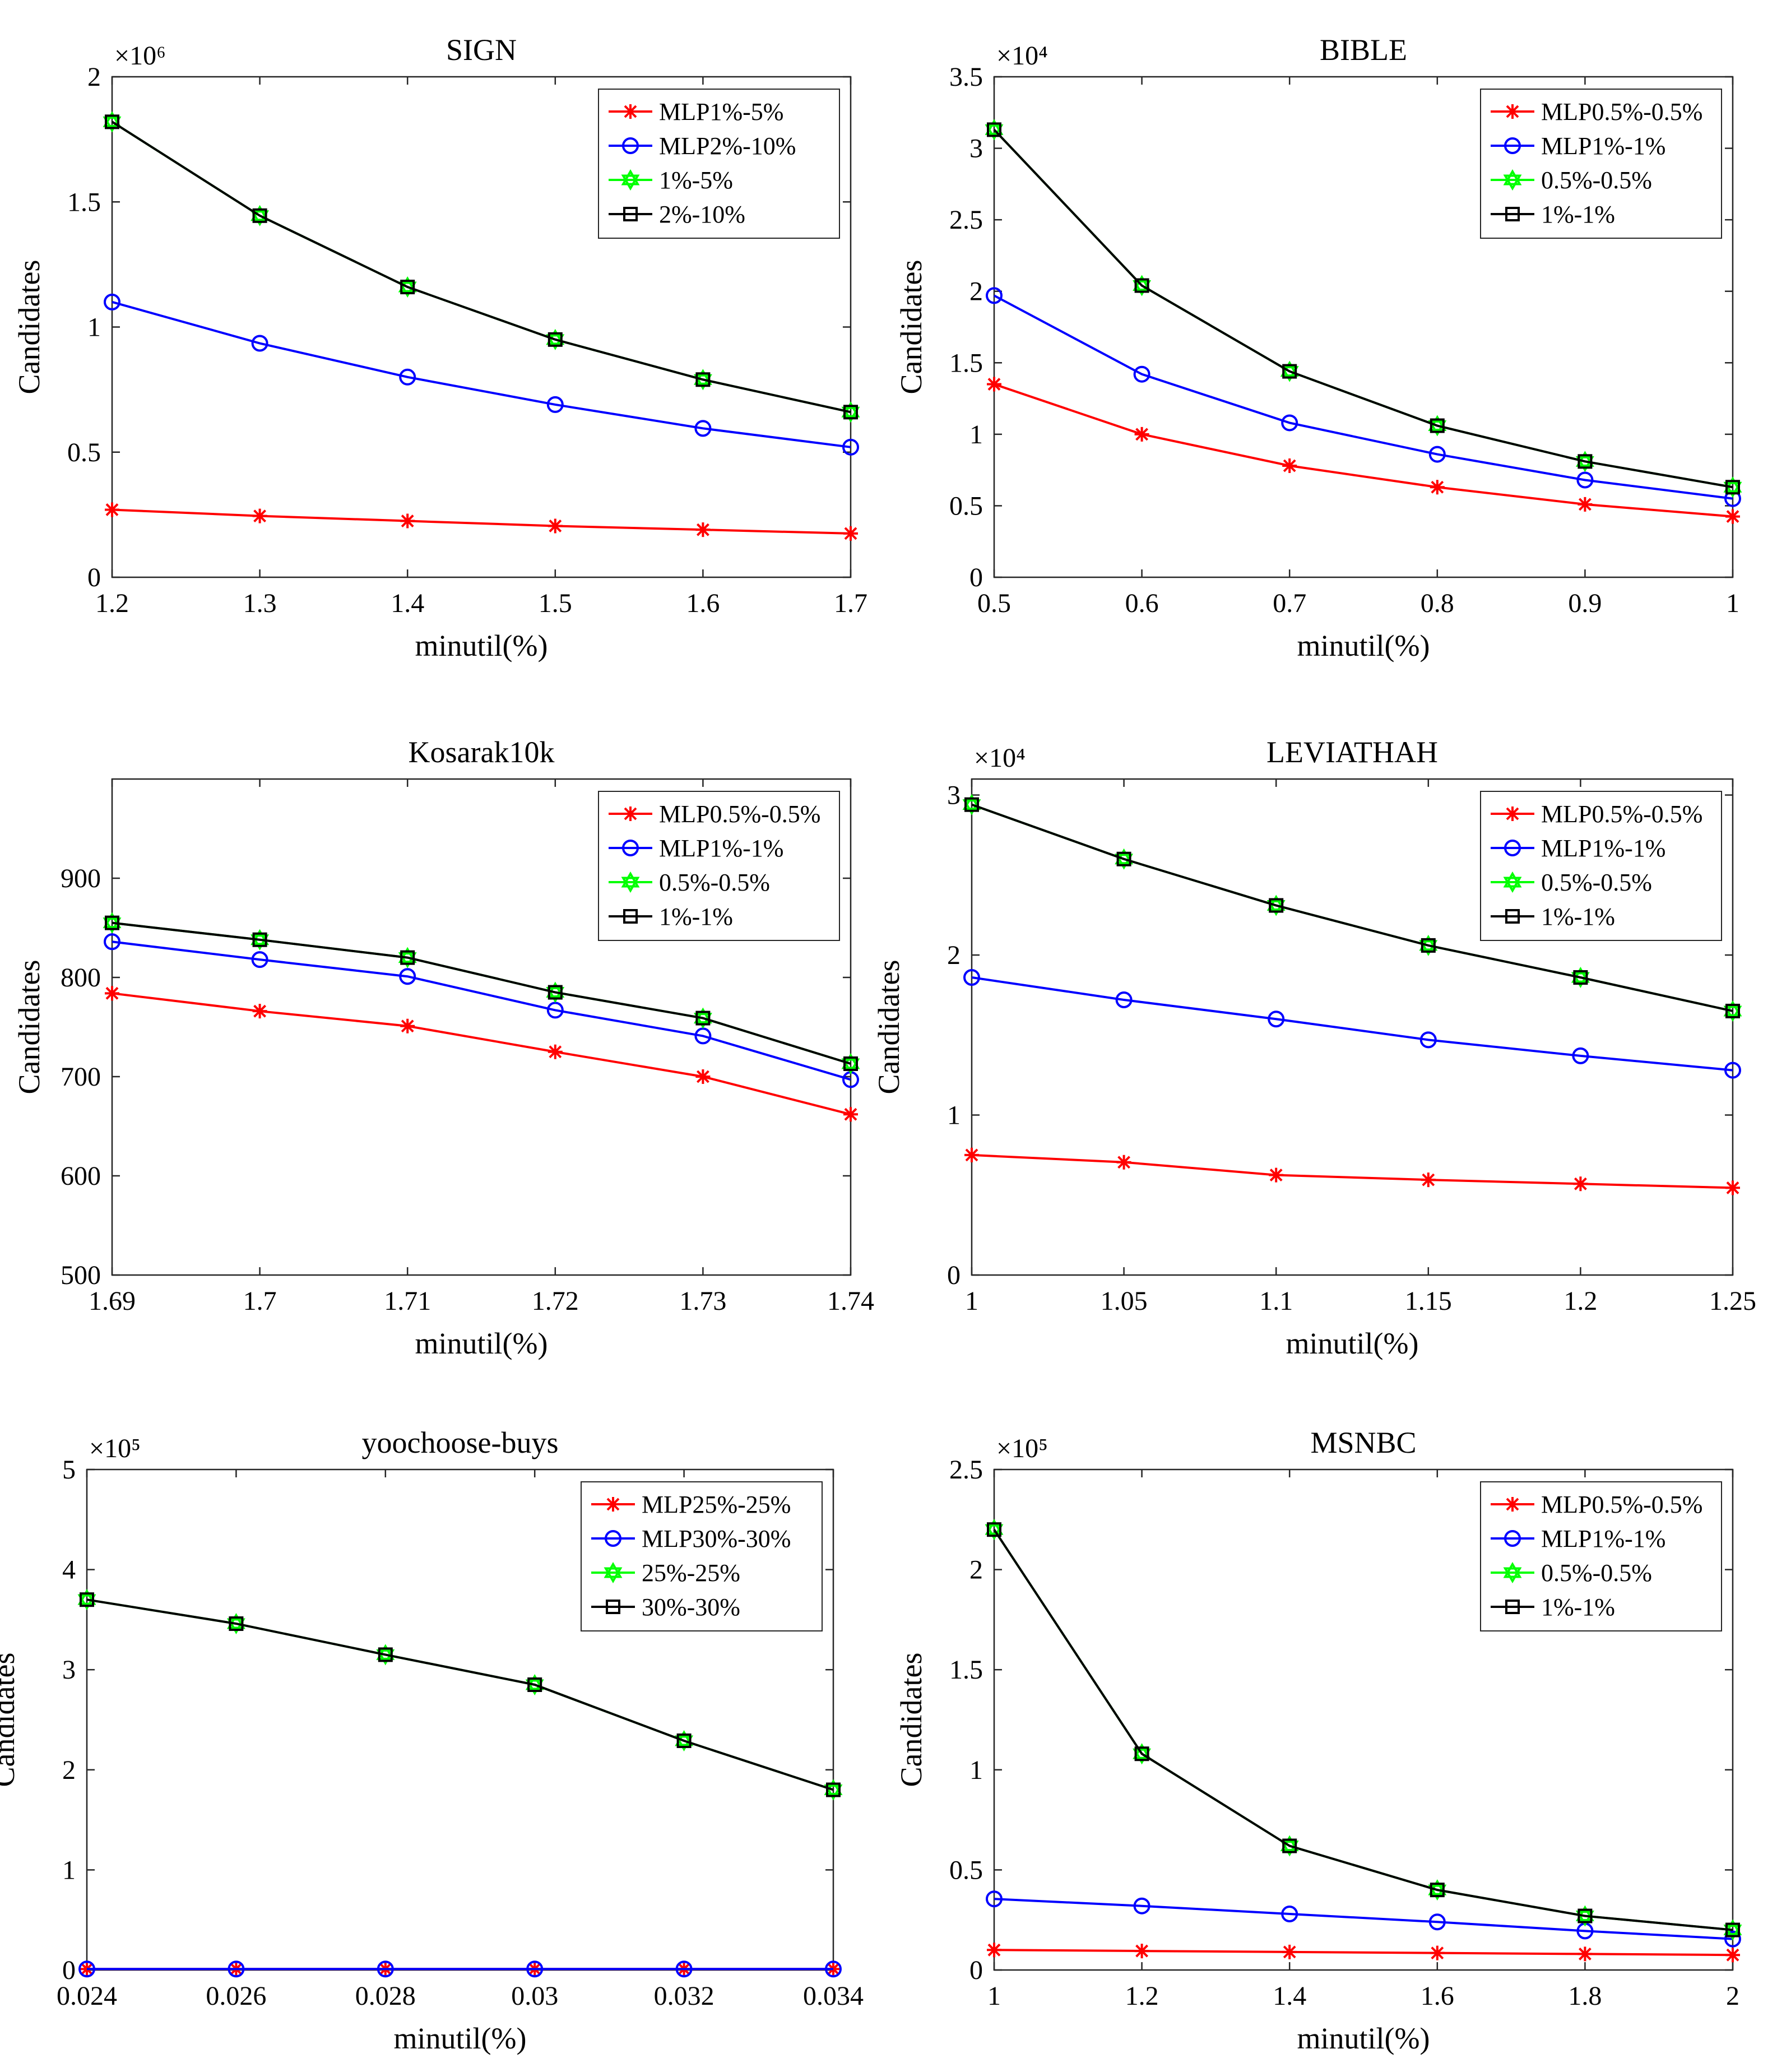  I want to click on x-tick-label: 0.5, so click(994, 603).